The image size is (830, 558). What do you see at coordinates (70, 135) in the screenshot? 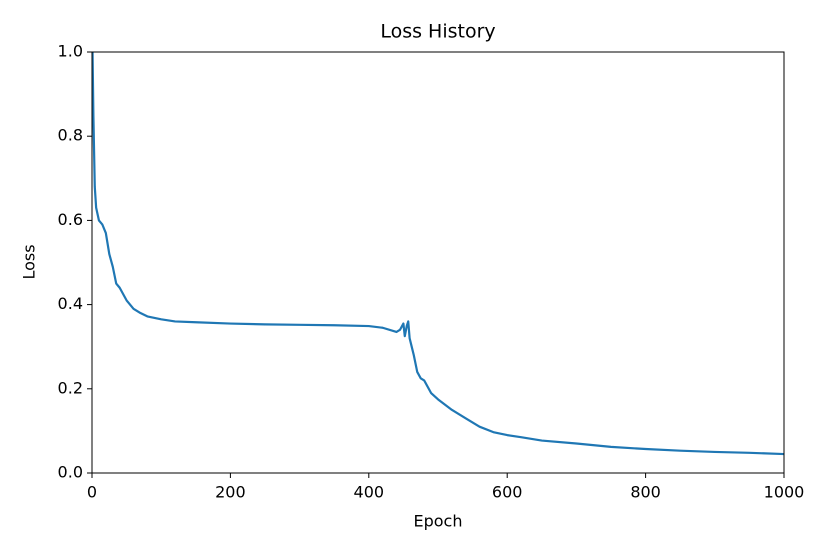
I see `y-tick-label: 0.8` at bounding box center [70, 135].